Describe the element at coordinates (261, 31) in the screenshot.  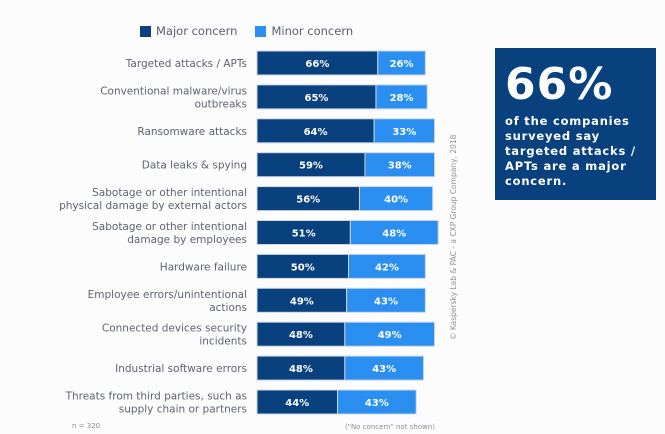
I see `legend-swatch-minor` at that location.